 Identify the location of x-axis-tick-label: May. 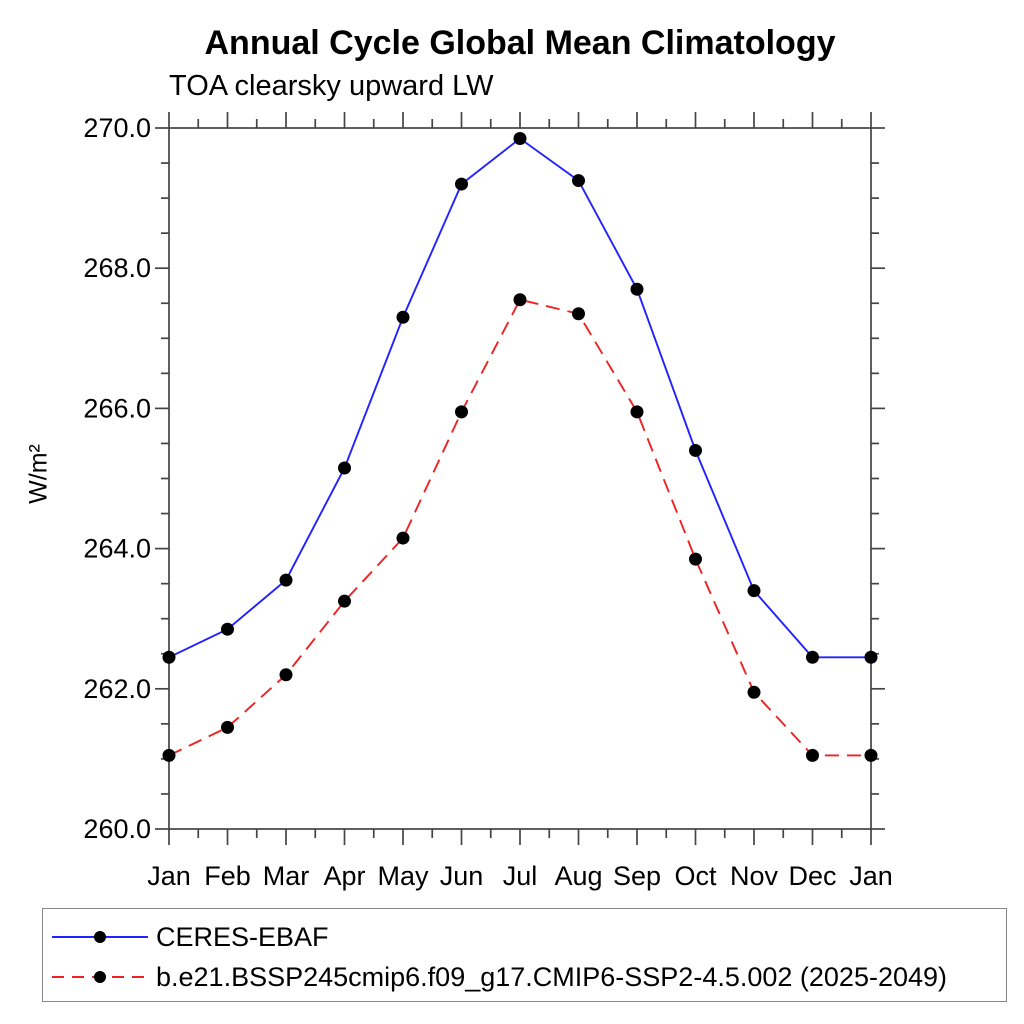
(403, 876).